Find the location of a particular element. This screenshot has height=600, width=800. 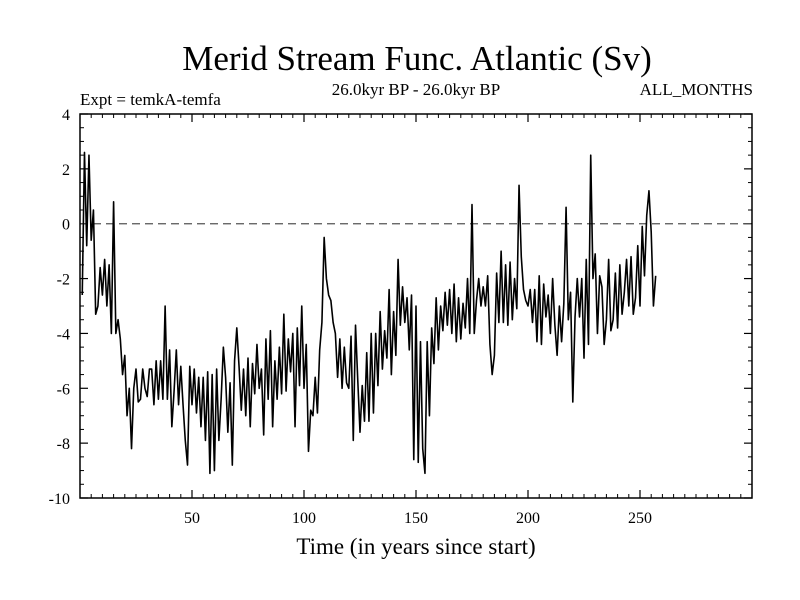

y-tick-label: -10 is located at coordinates (59, 499).